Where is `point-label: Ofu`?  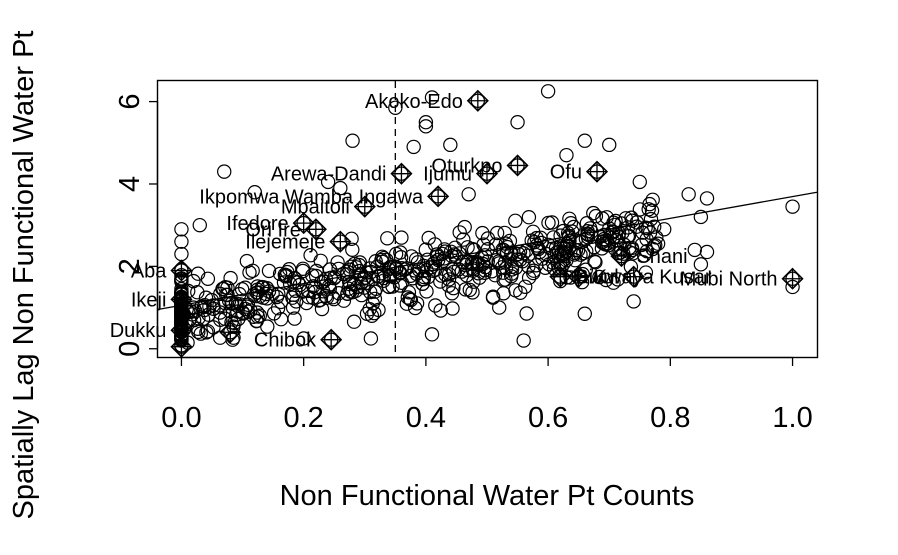 point-label: Ofu is located at coordinates (566, 173).